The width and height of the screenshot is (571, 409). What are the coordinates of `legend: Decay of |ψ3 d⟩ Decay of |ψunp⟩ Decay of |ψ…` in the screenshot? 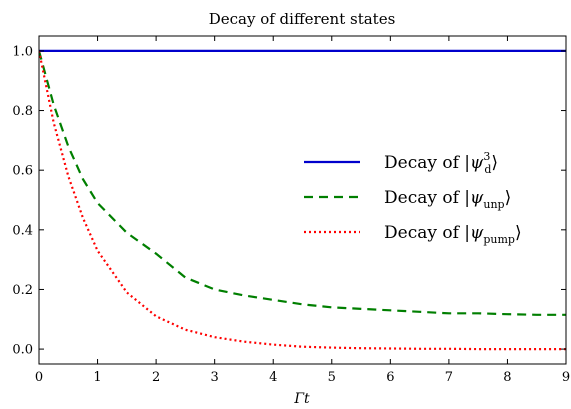 It's located at (413, 198).